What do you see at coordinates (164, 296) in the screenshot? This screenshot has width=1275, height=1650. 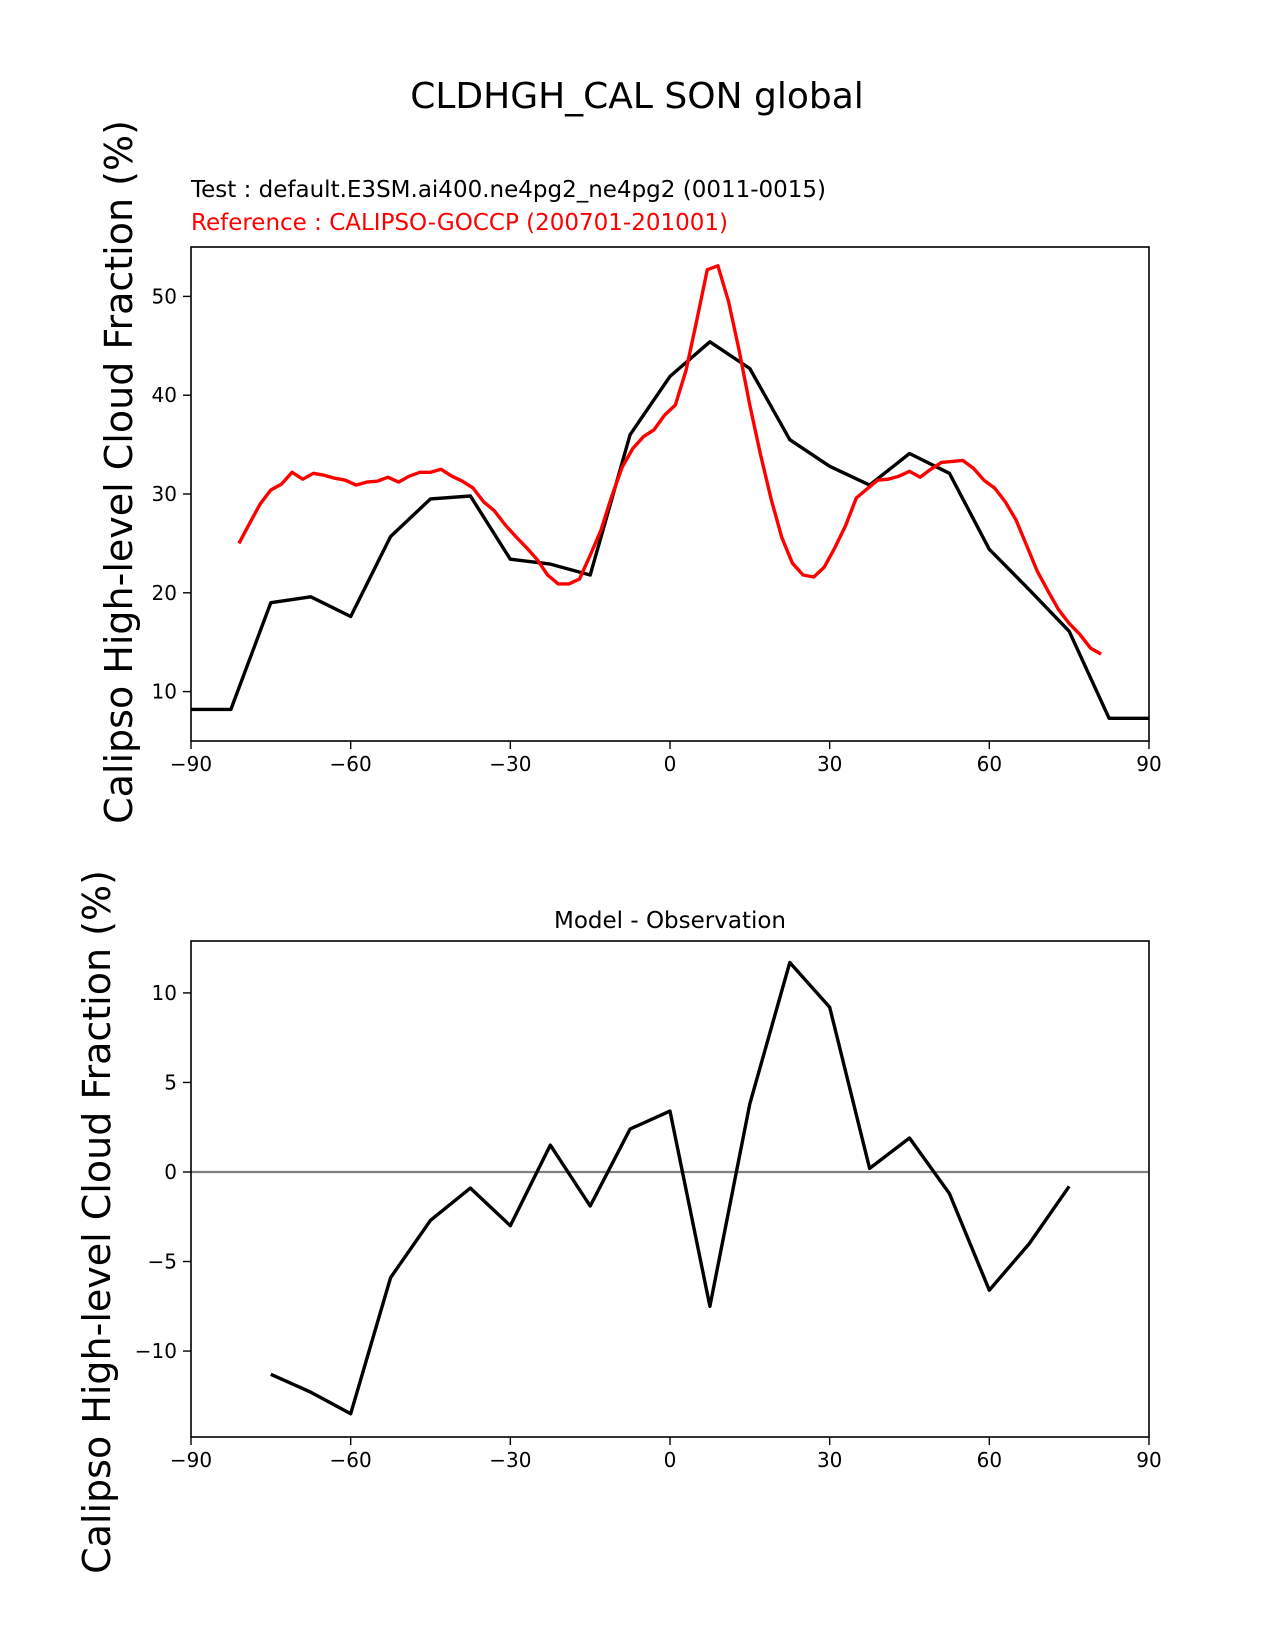 I see `top-y-tick-label: 50` at bounding box center [164, 296].